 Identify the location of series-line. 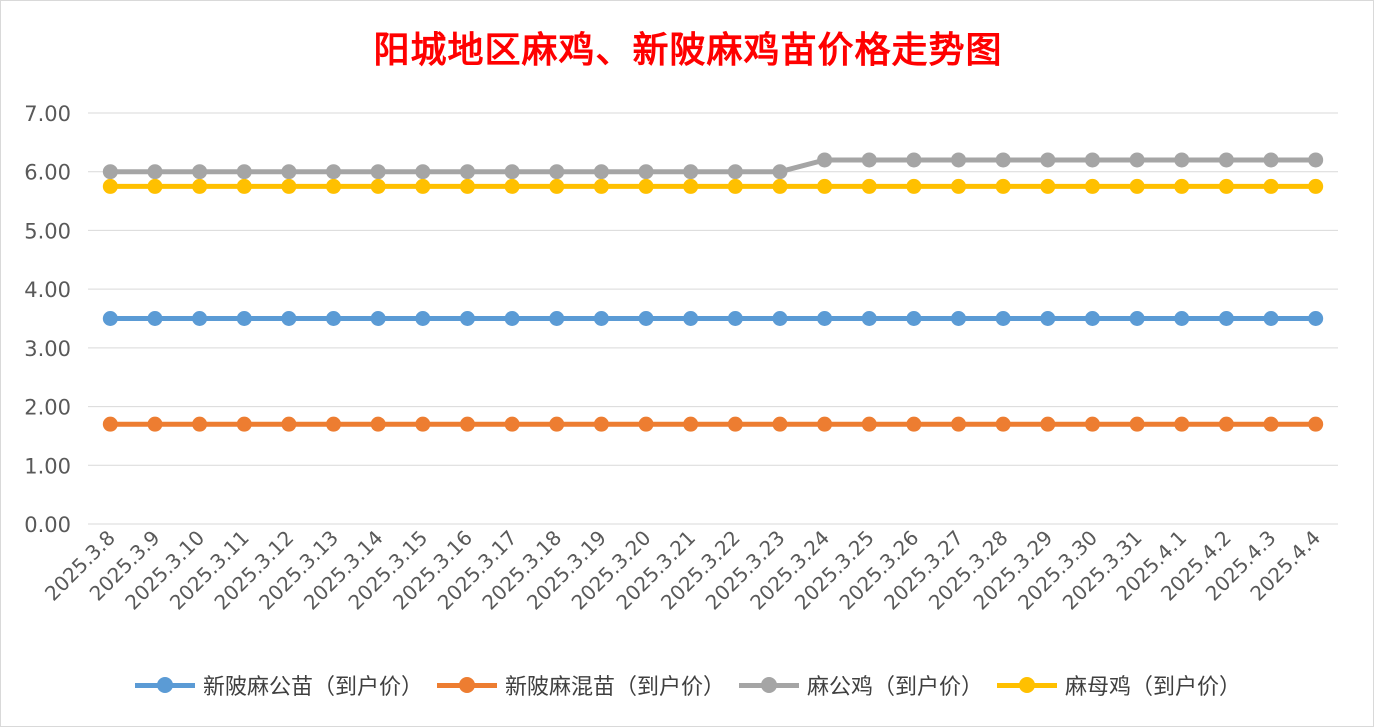
(713, 166).